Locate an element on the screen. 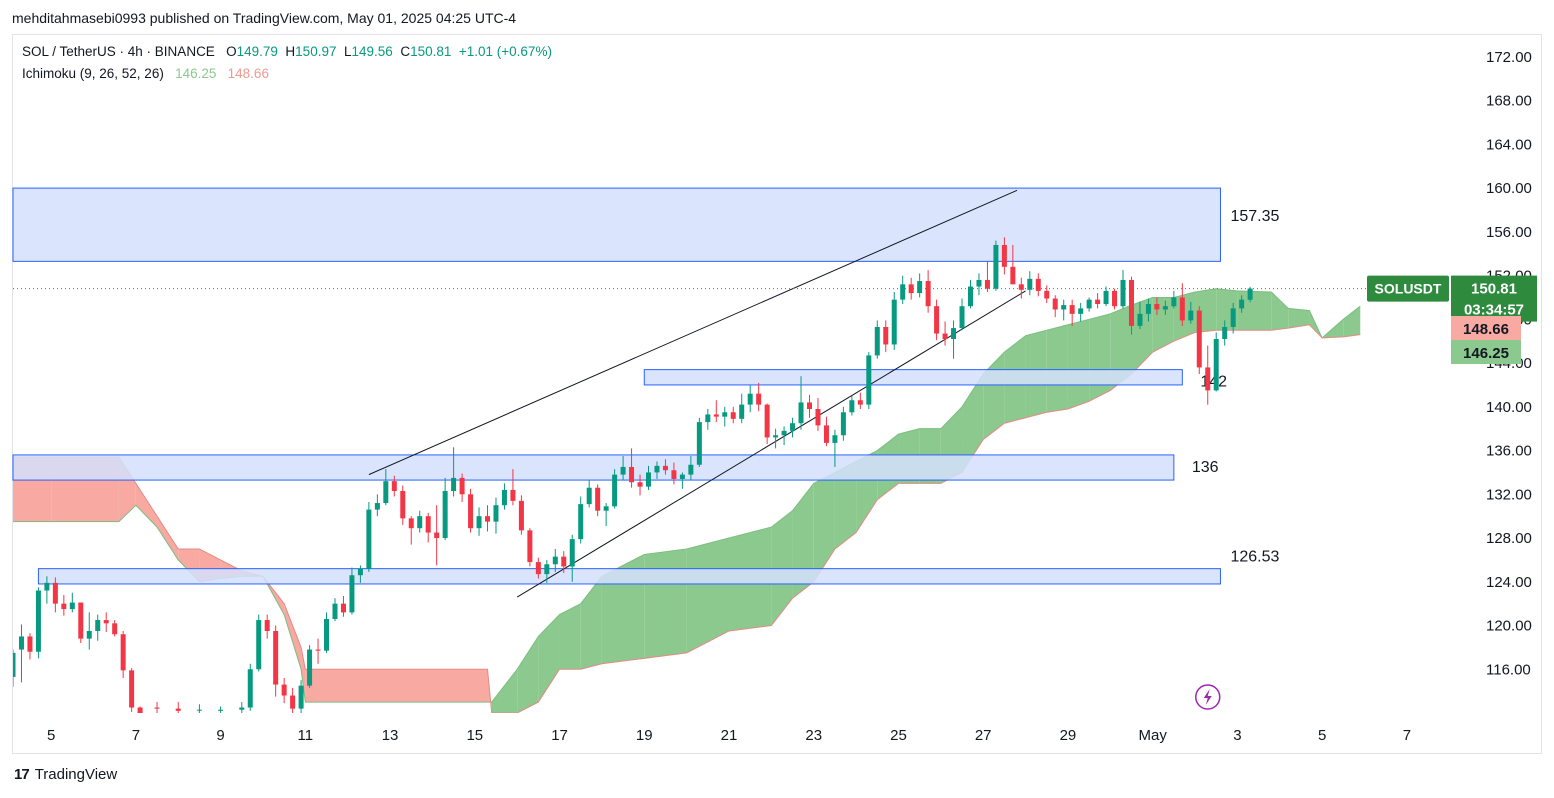 The height and width of the screenshot is (798, 1554). zone-label: 157.35 is located at coordinates (1254, 216).